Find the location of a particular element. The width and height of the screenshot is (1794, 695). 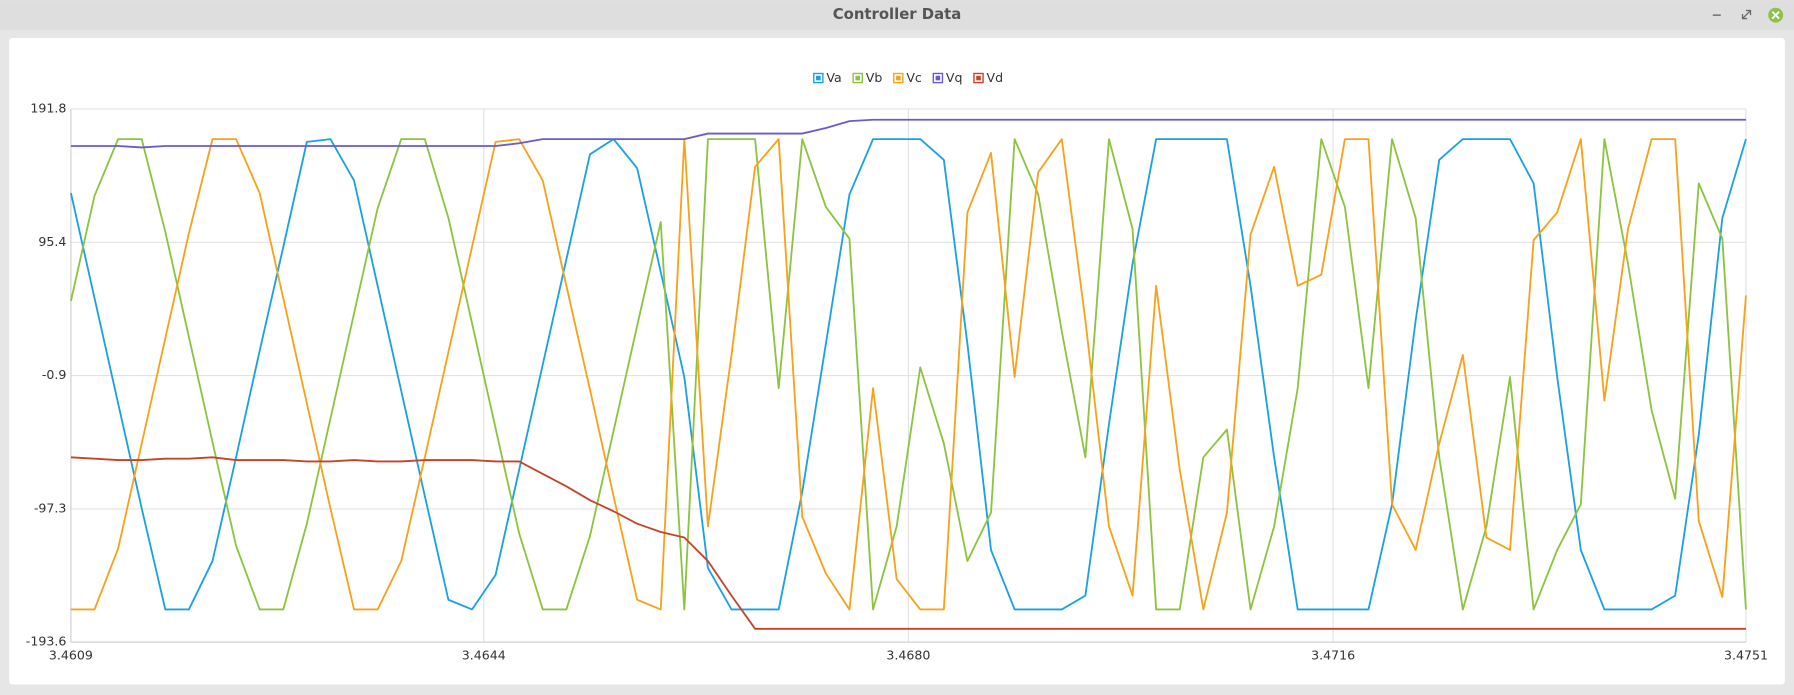

series-line is located at coordinates (908, 133).